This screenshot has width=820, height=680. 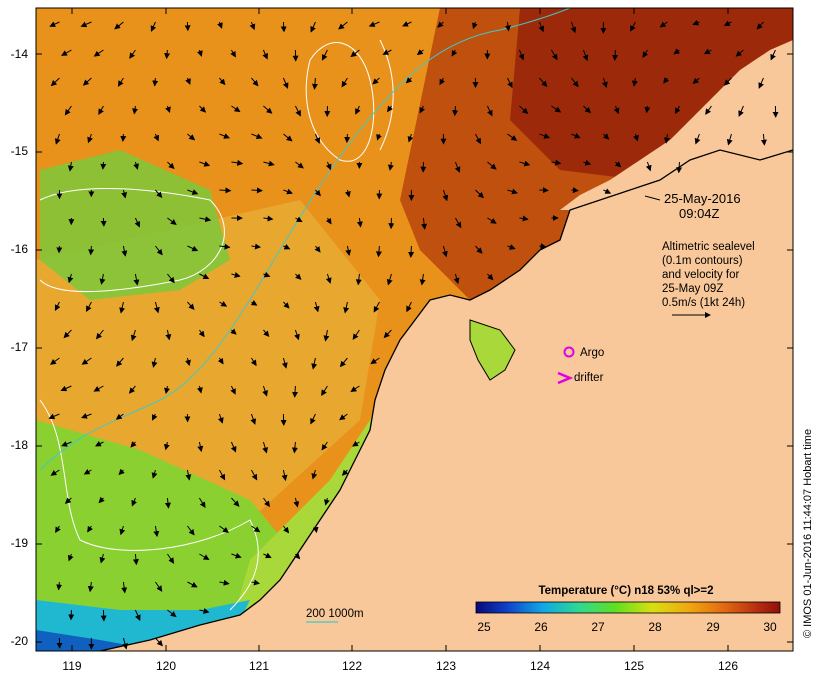 What do you see at coordinates (702, 261) in the screenshot?
I see `legend-line: (0.1m contours)` at bounding box center [702, 261].